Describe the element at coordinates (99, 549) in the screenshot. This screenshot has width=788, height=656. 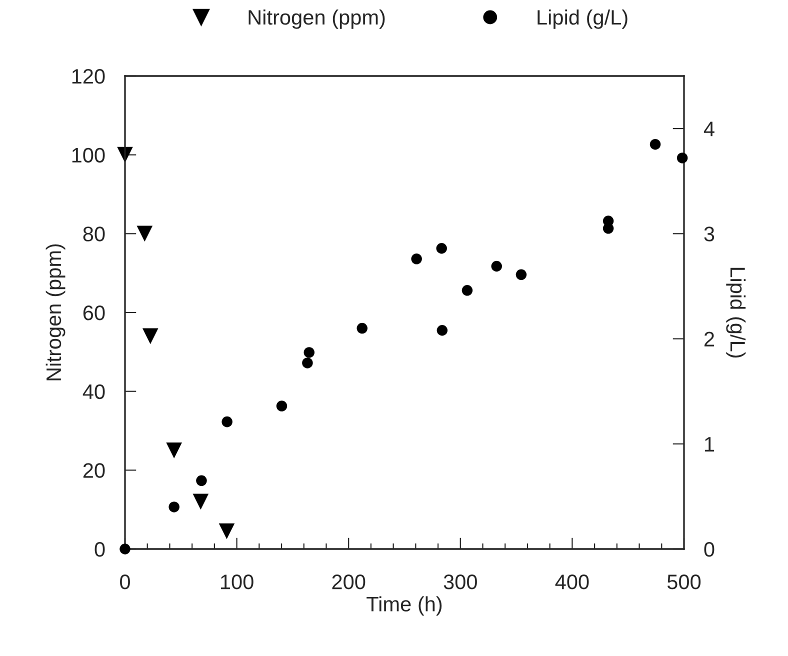
I see `y-tick-label: 0` at that location.